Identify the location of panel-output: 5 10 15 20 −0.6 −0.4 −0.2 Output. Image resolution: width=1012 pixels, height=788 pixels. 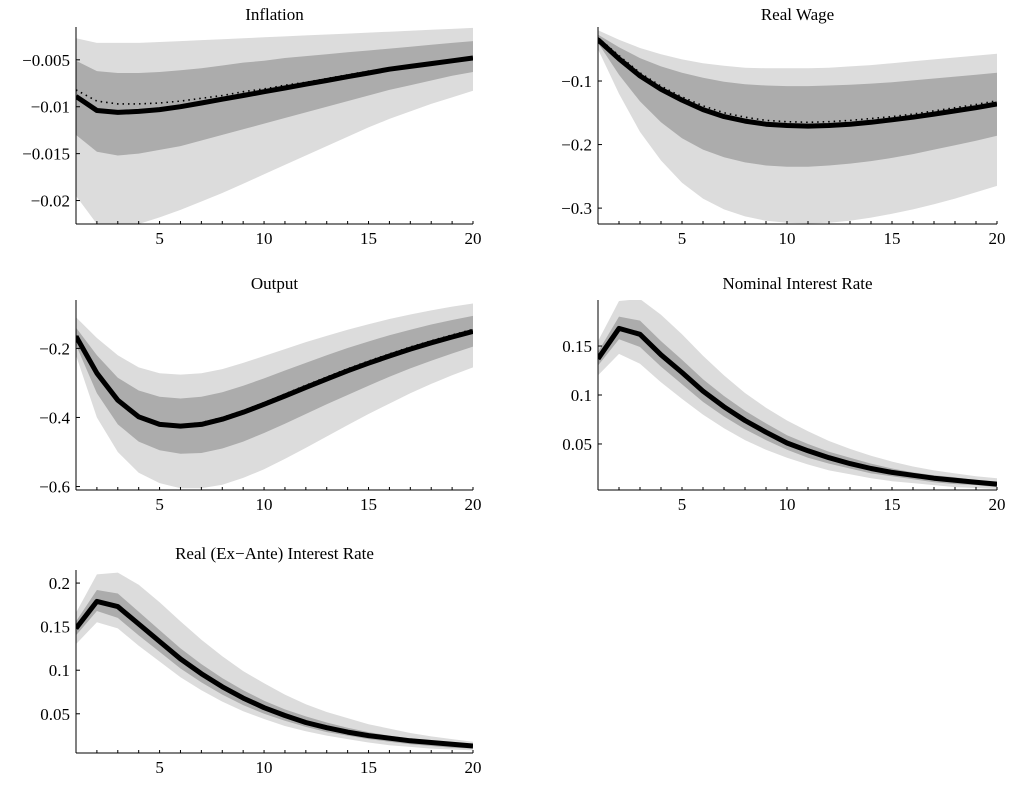
(260, 394).